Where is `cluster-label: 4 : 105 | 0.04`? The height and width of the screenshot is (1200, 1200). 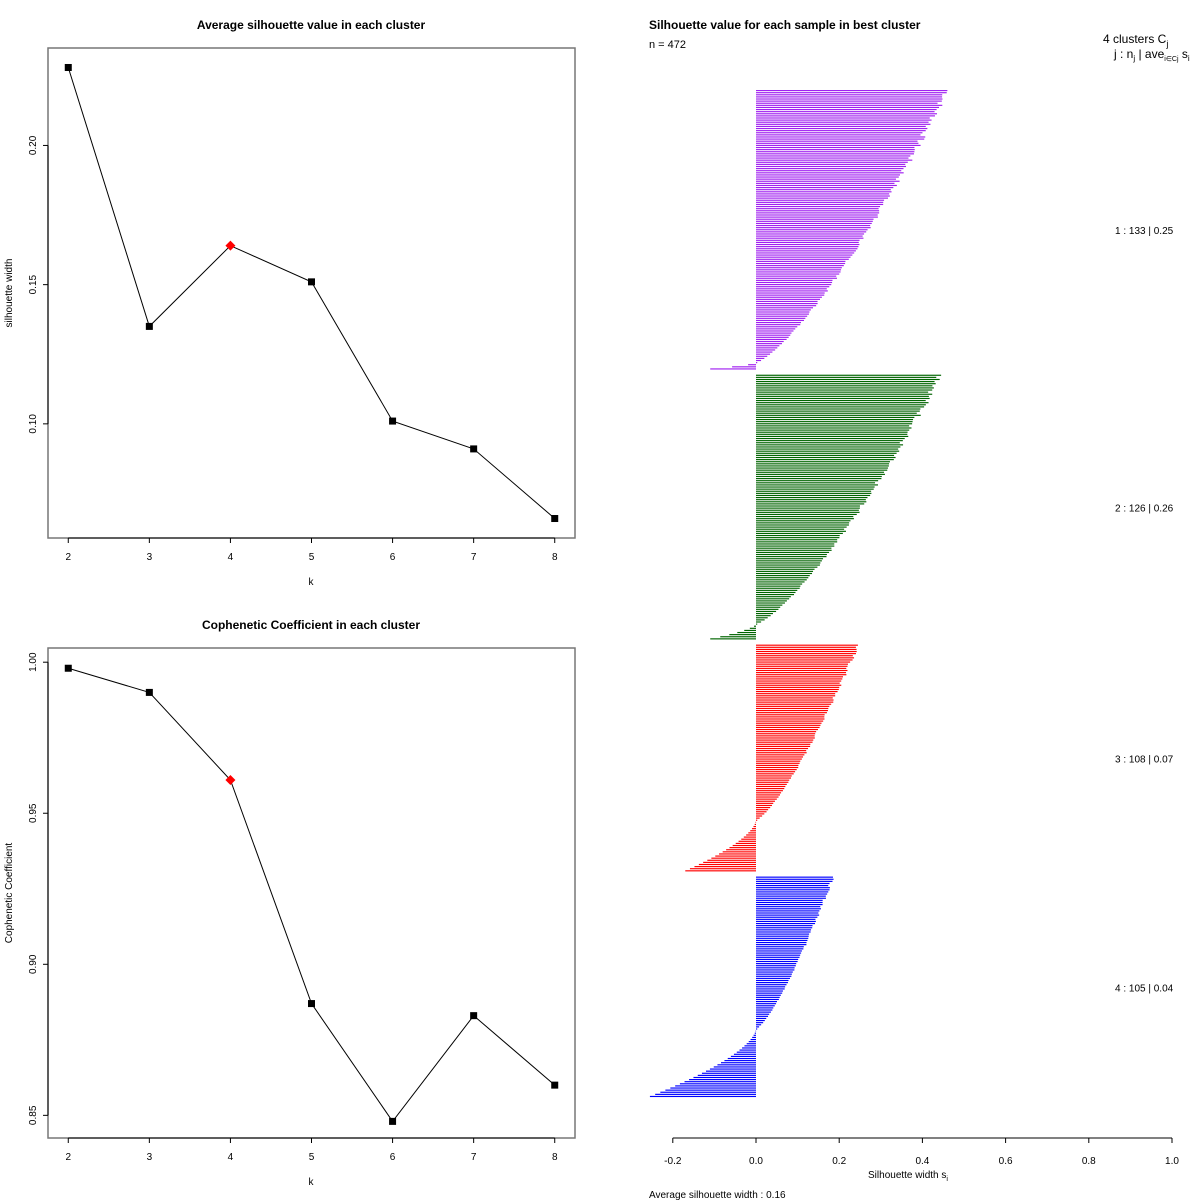
cluster-label: 4 : 105 | 0.04 is located at coordinates (1144, 988).